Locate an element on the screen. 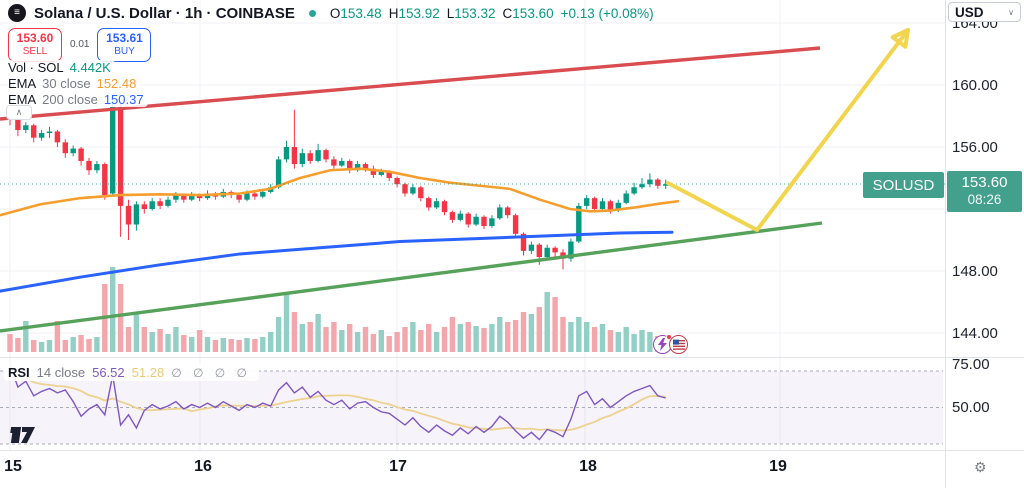 Image resolution: width=1024 pixels, height=488 pixels. sell-button: 153.60 SELL is located at coordinates (35, 45).